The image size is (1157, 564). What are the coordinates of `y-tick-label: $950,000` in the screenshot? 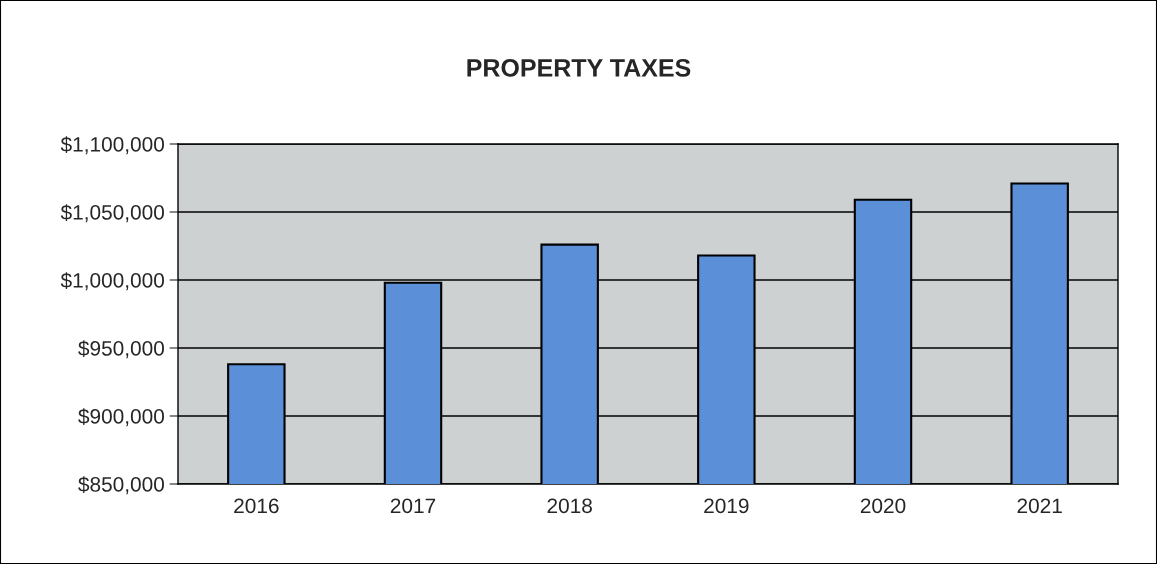 It's located at (121, 349).